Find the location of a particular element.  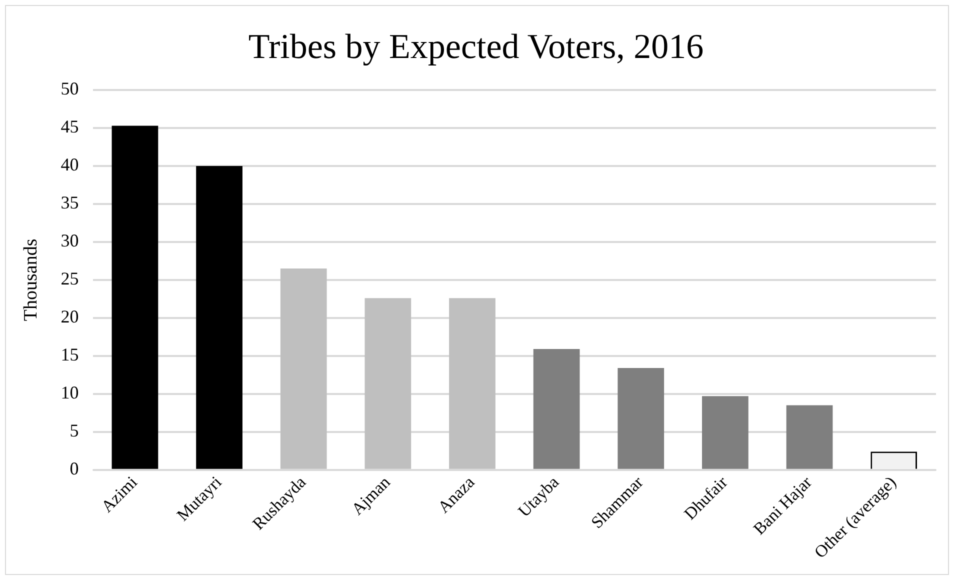

y-tick-label: 5 is located at coordinates (74, 430).